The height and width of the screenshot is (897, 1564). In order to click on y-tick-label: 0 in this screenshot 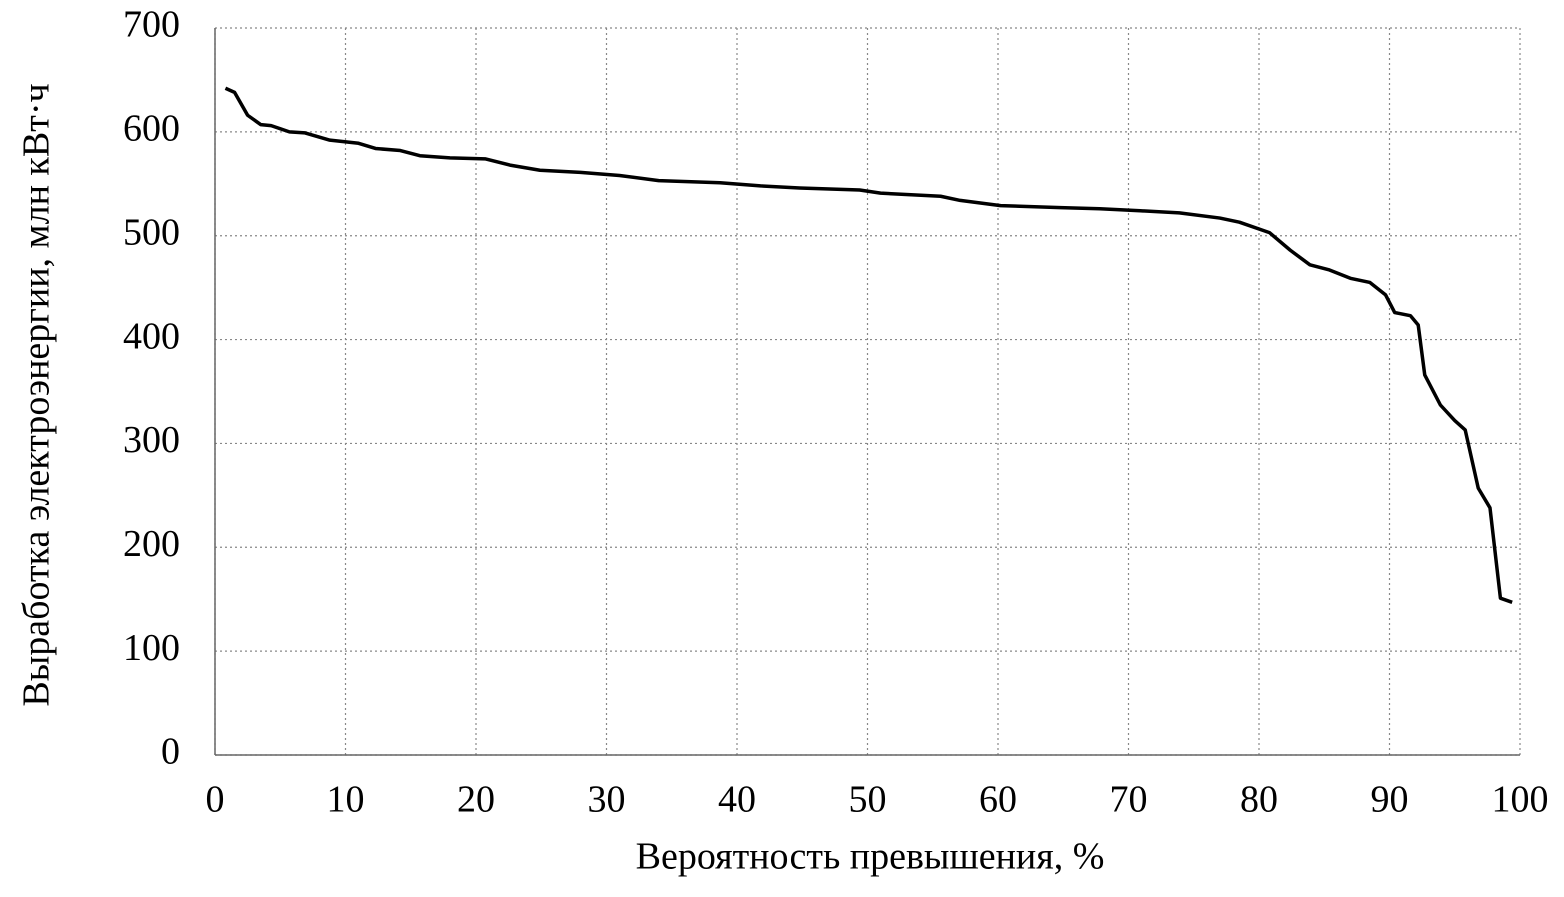, I will do `click(170, 752)`.